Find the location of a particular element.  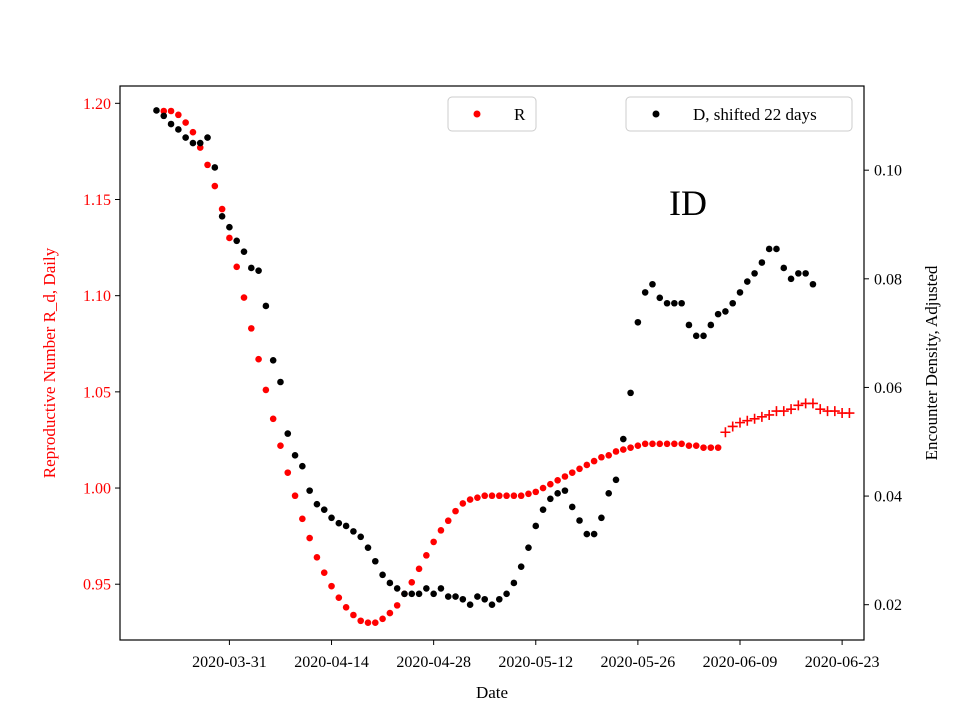

legend-d: D, shifted 22 days is located at coordinates (739, 114).